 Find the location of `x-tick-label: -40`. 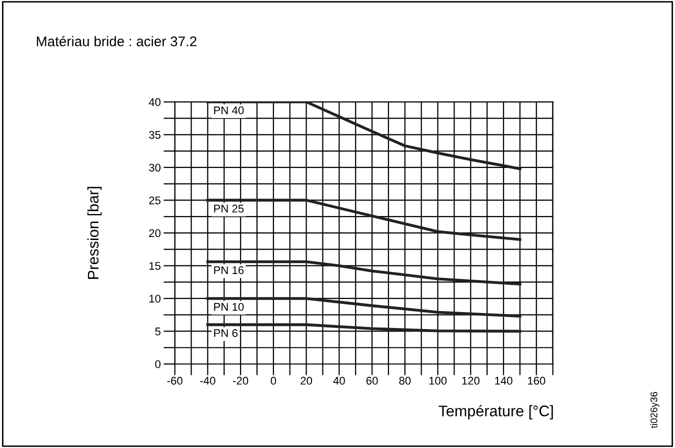

x-tick-label: -40 is located at coordinates (208, 380).